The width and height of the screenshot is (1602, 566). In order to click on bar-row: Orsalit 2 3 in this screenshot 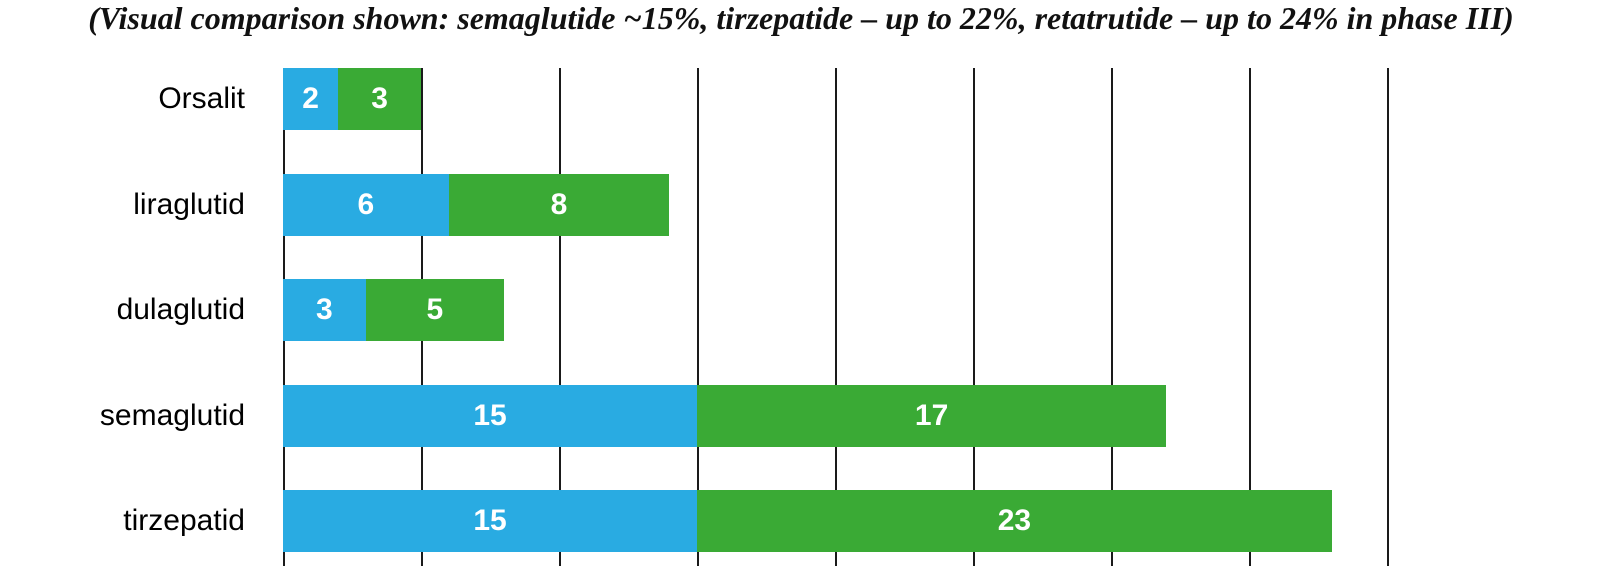, I will do `click(801, 99)`.